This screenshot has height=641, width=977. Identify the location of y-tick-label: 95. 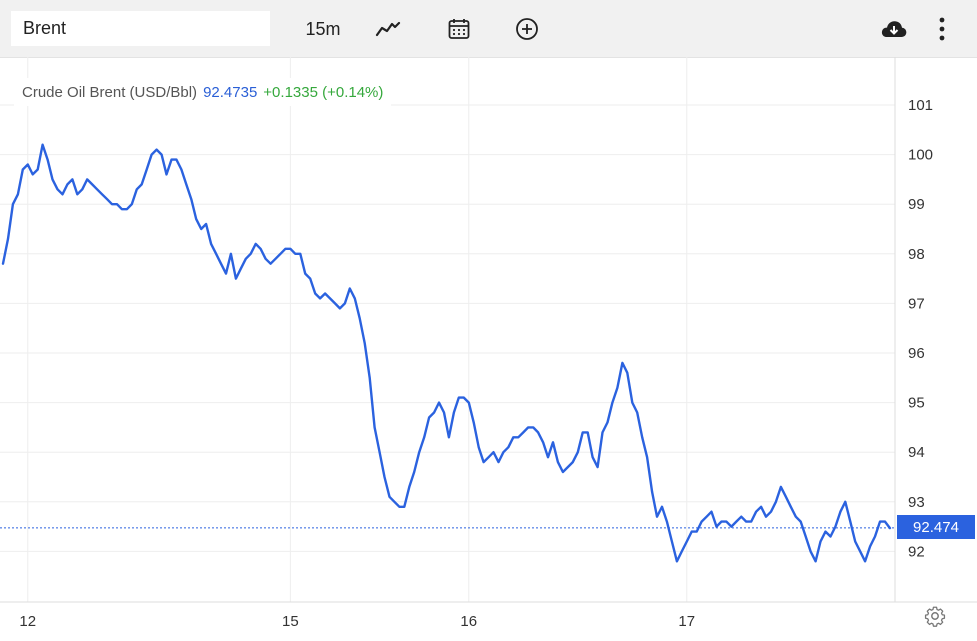
(916, 403).